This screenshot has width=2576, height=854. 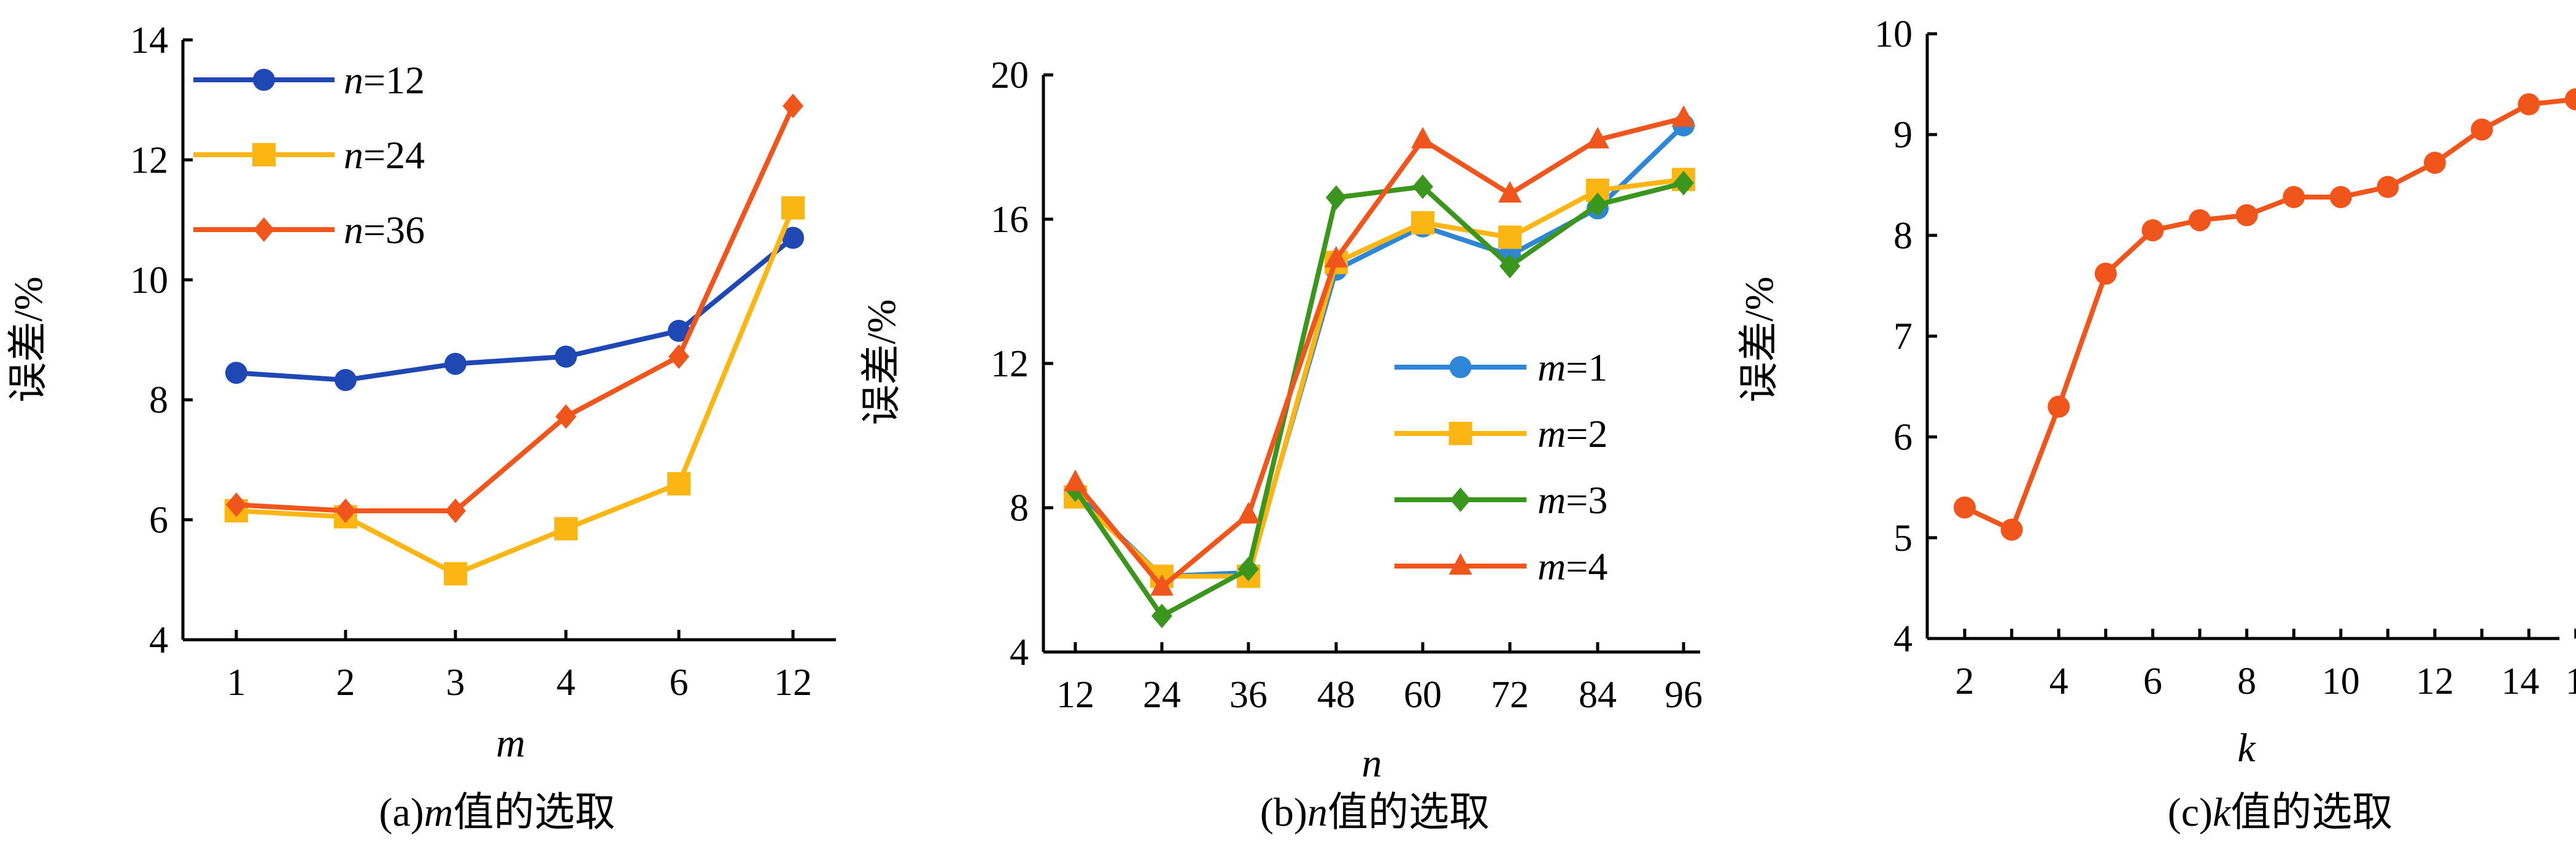 I want to click on y-tick-label: 16, so click(x=1010, y=220).